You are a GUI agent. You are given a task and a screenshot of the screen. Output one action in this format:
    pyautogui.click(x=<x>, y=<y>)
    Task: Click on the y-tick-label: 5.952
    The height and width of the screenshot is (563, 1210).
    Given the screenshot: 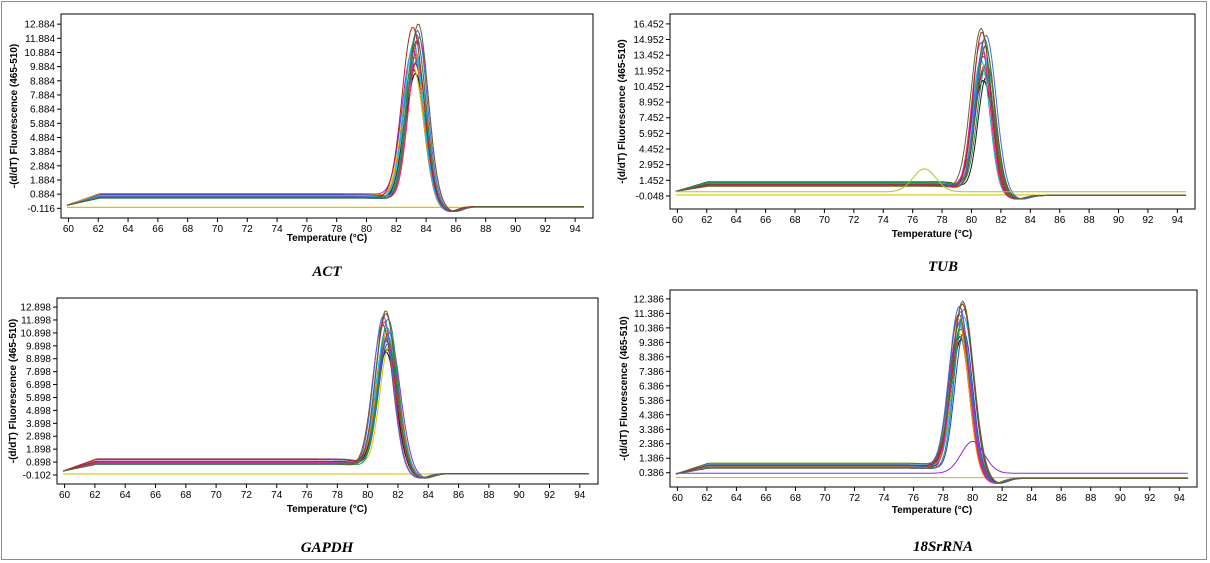 What is the action you would take?
    pyautogui.click(x=651, y=134)
    